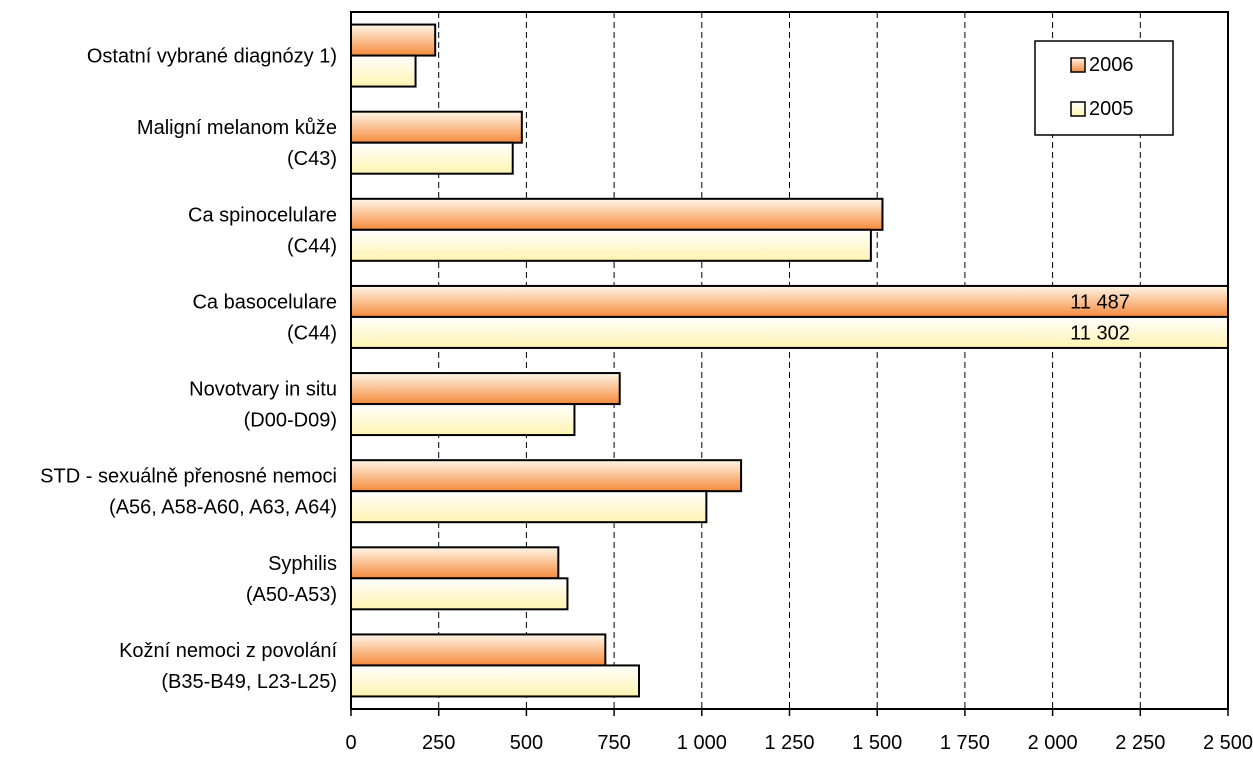  Describe the element at coordinates (702, 743) in the screenshot. I see `x-tick-label: 1 000` at that location.